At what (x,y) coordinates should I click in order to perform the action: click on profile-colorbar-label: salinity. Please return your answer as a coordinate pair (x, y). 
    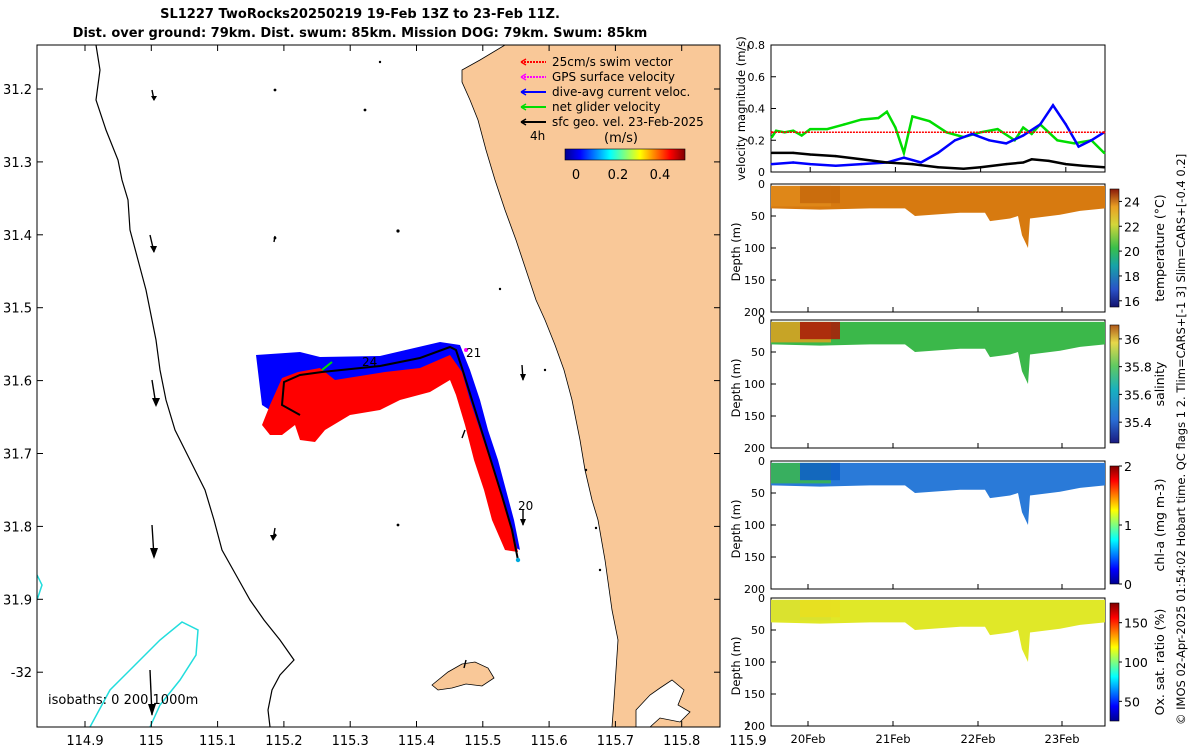
    Looking at the image, I should click on (1159, 383).